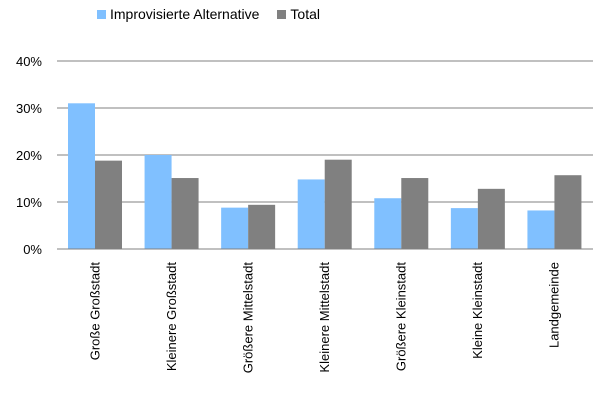 This screenshot has width=593, height=396. What do you see at coordinates (401, 316) in the screenshot?
I see `x-tick-label-4: Größere Kleinstadt` at bounding box center [401, 316].